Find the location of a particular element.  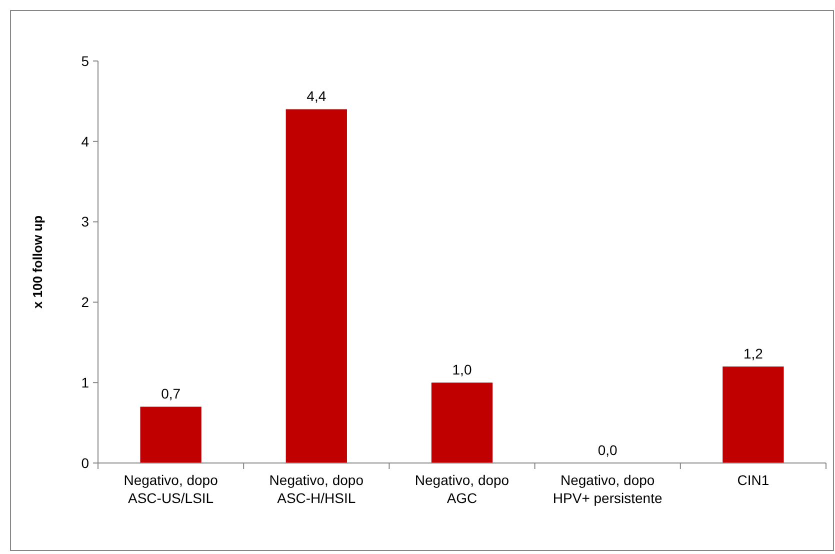

data-label: 0,0 is located at coordinates (608, 450).